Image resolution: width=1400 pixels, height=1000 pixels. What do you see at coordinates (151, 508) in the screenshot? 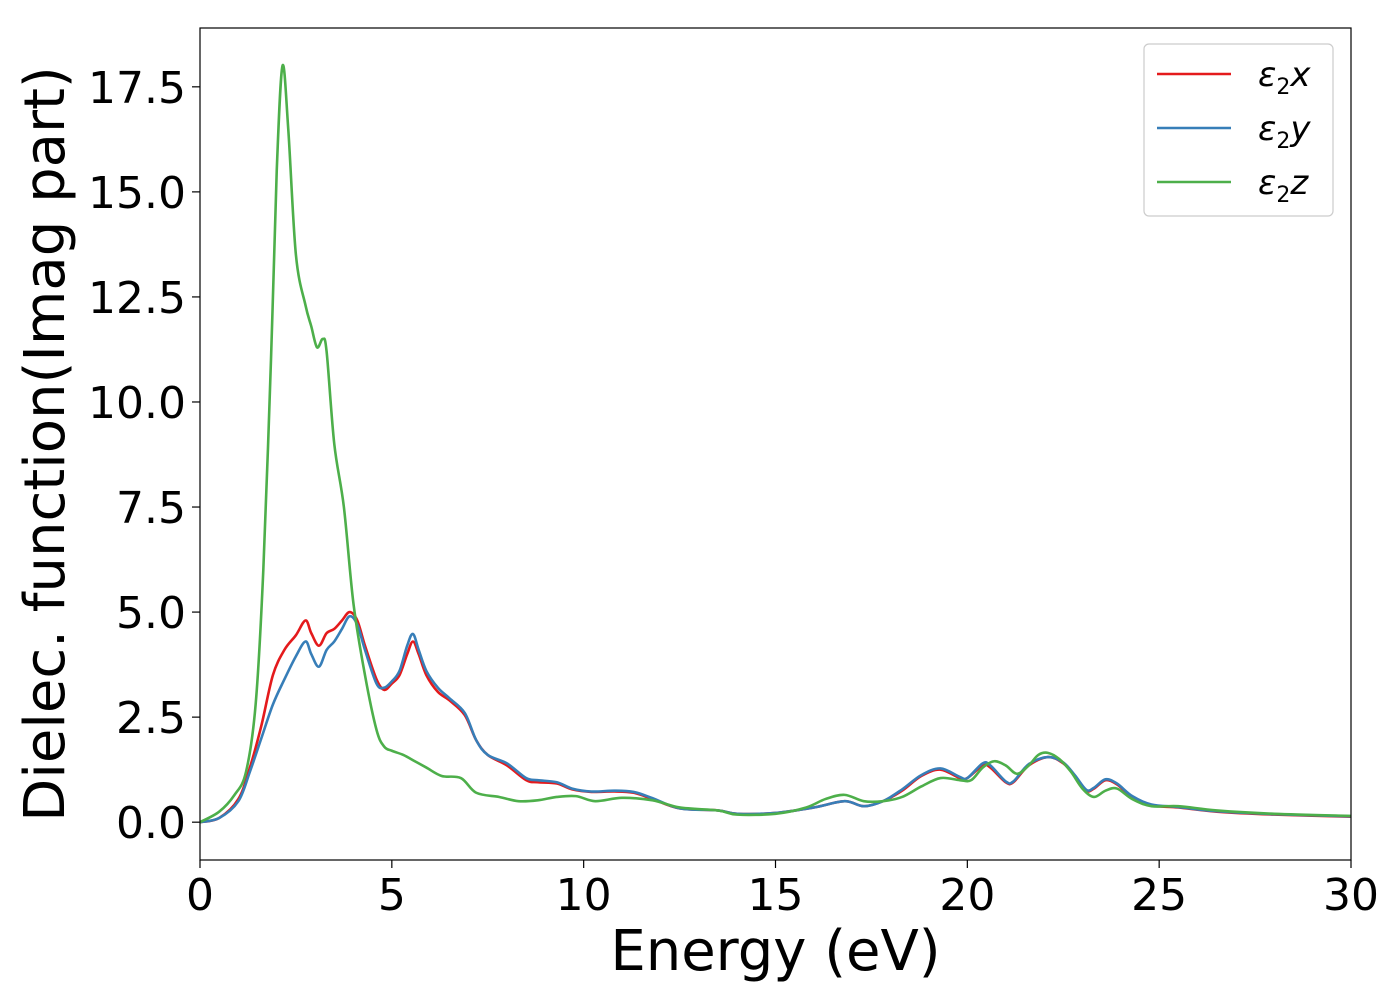
I see `y-tick-label: 7.5` at bounding box center [151, 508].